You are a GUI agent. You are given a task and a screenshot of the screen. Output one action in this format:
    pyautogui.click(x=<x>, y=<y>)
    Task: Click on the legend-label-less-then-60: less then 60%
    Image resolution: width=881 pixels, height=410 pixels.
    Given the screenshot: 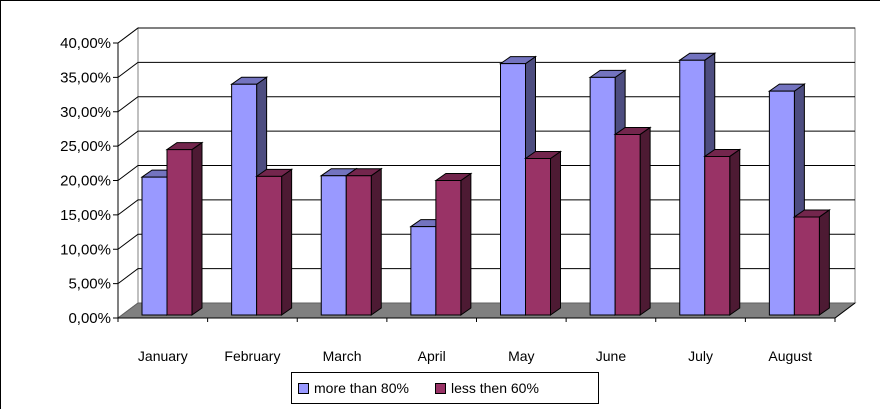 What is the action you would take?
    pyautogui.click(x=494, y=388)
    